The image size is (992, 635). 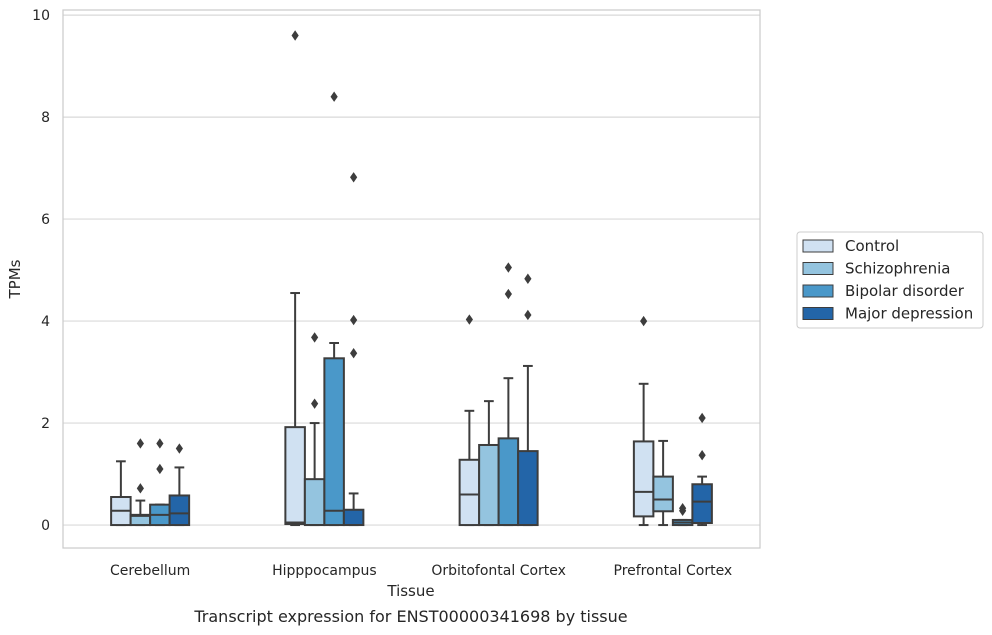 What do you see at coordinates (45, 424) in the screenshot?
I see `y-tick-label: 2` at bounding box center [45, 424].